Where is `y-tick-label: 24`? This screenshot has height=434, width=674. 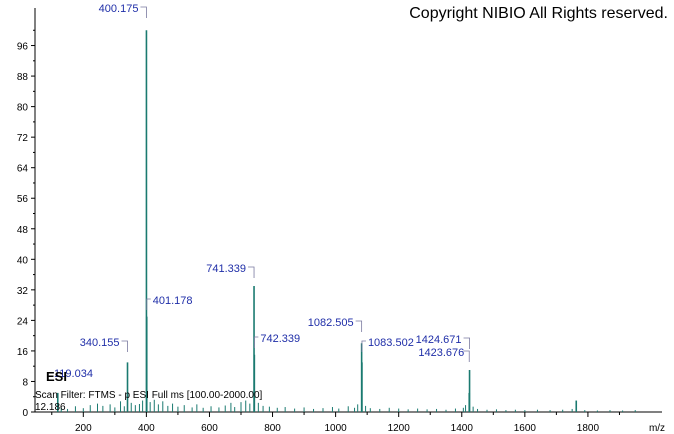 y-tick-label: 24 is located at coordinates (23, 321).